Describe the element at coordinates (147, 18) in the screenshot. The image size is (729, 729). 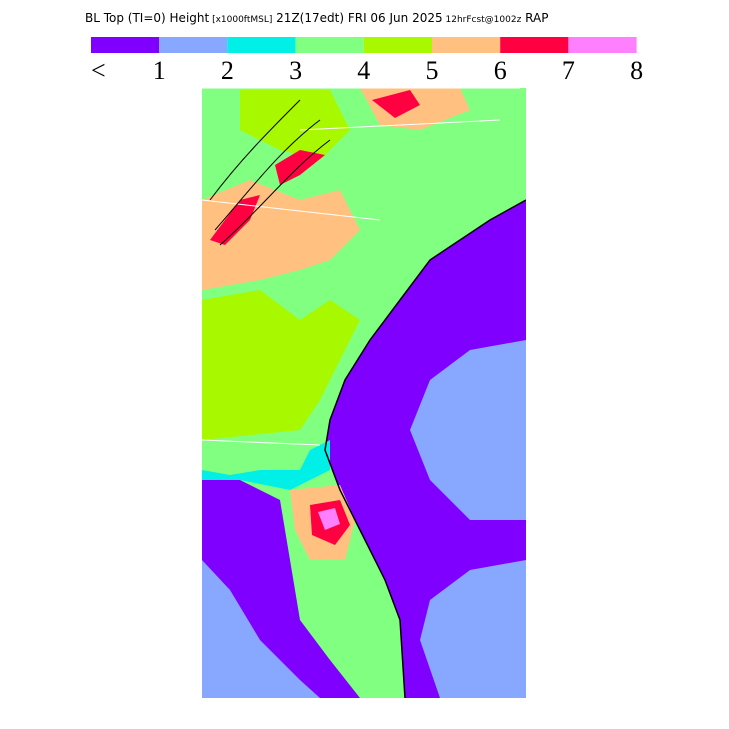
I see `title-segment: BL Top (TI=0) Height` at that location.